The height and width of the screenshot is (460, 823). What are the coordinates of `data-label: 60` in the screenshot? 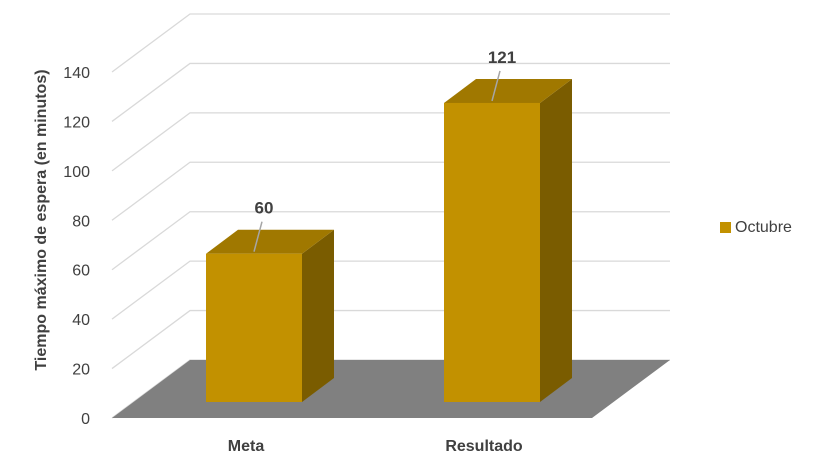 It's located at (264, 208).